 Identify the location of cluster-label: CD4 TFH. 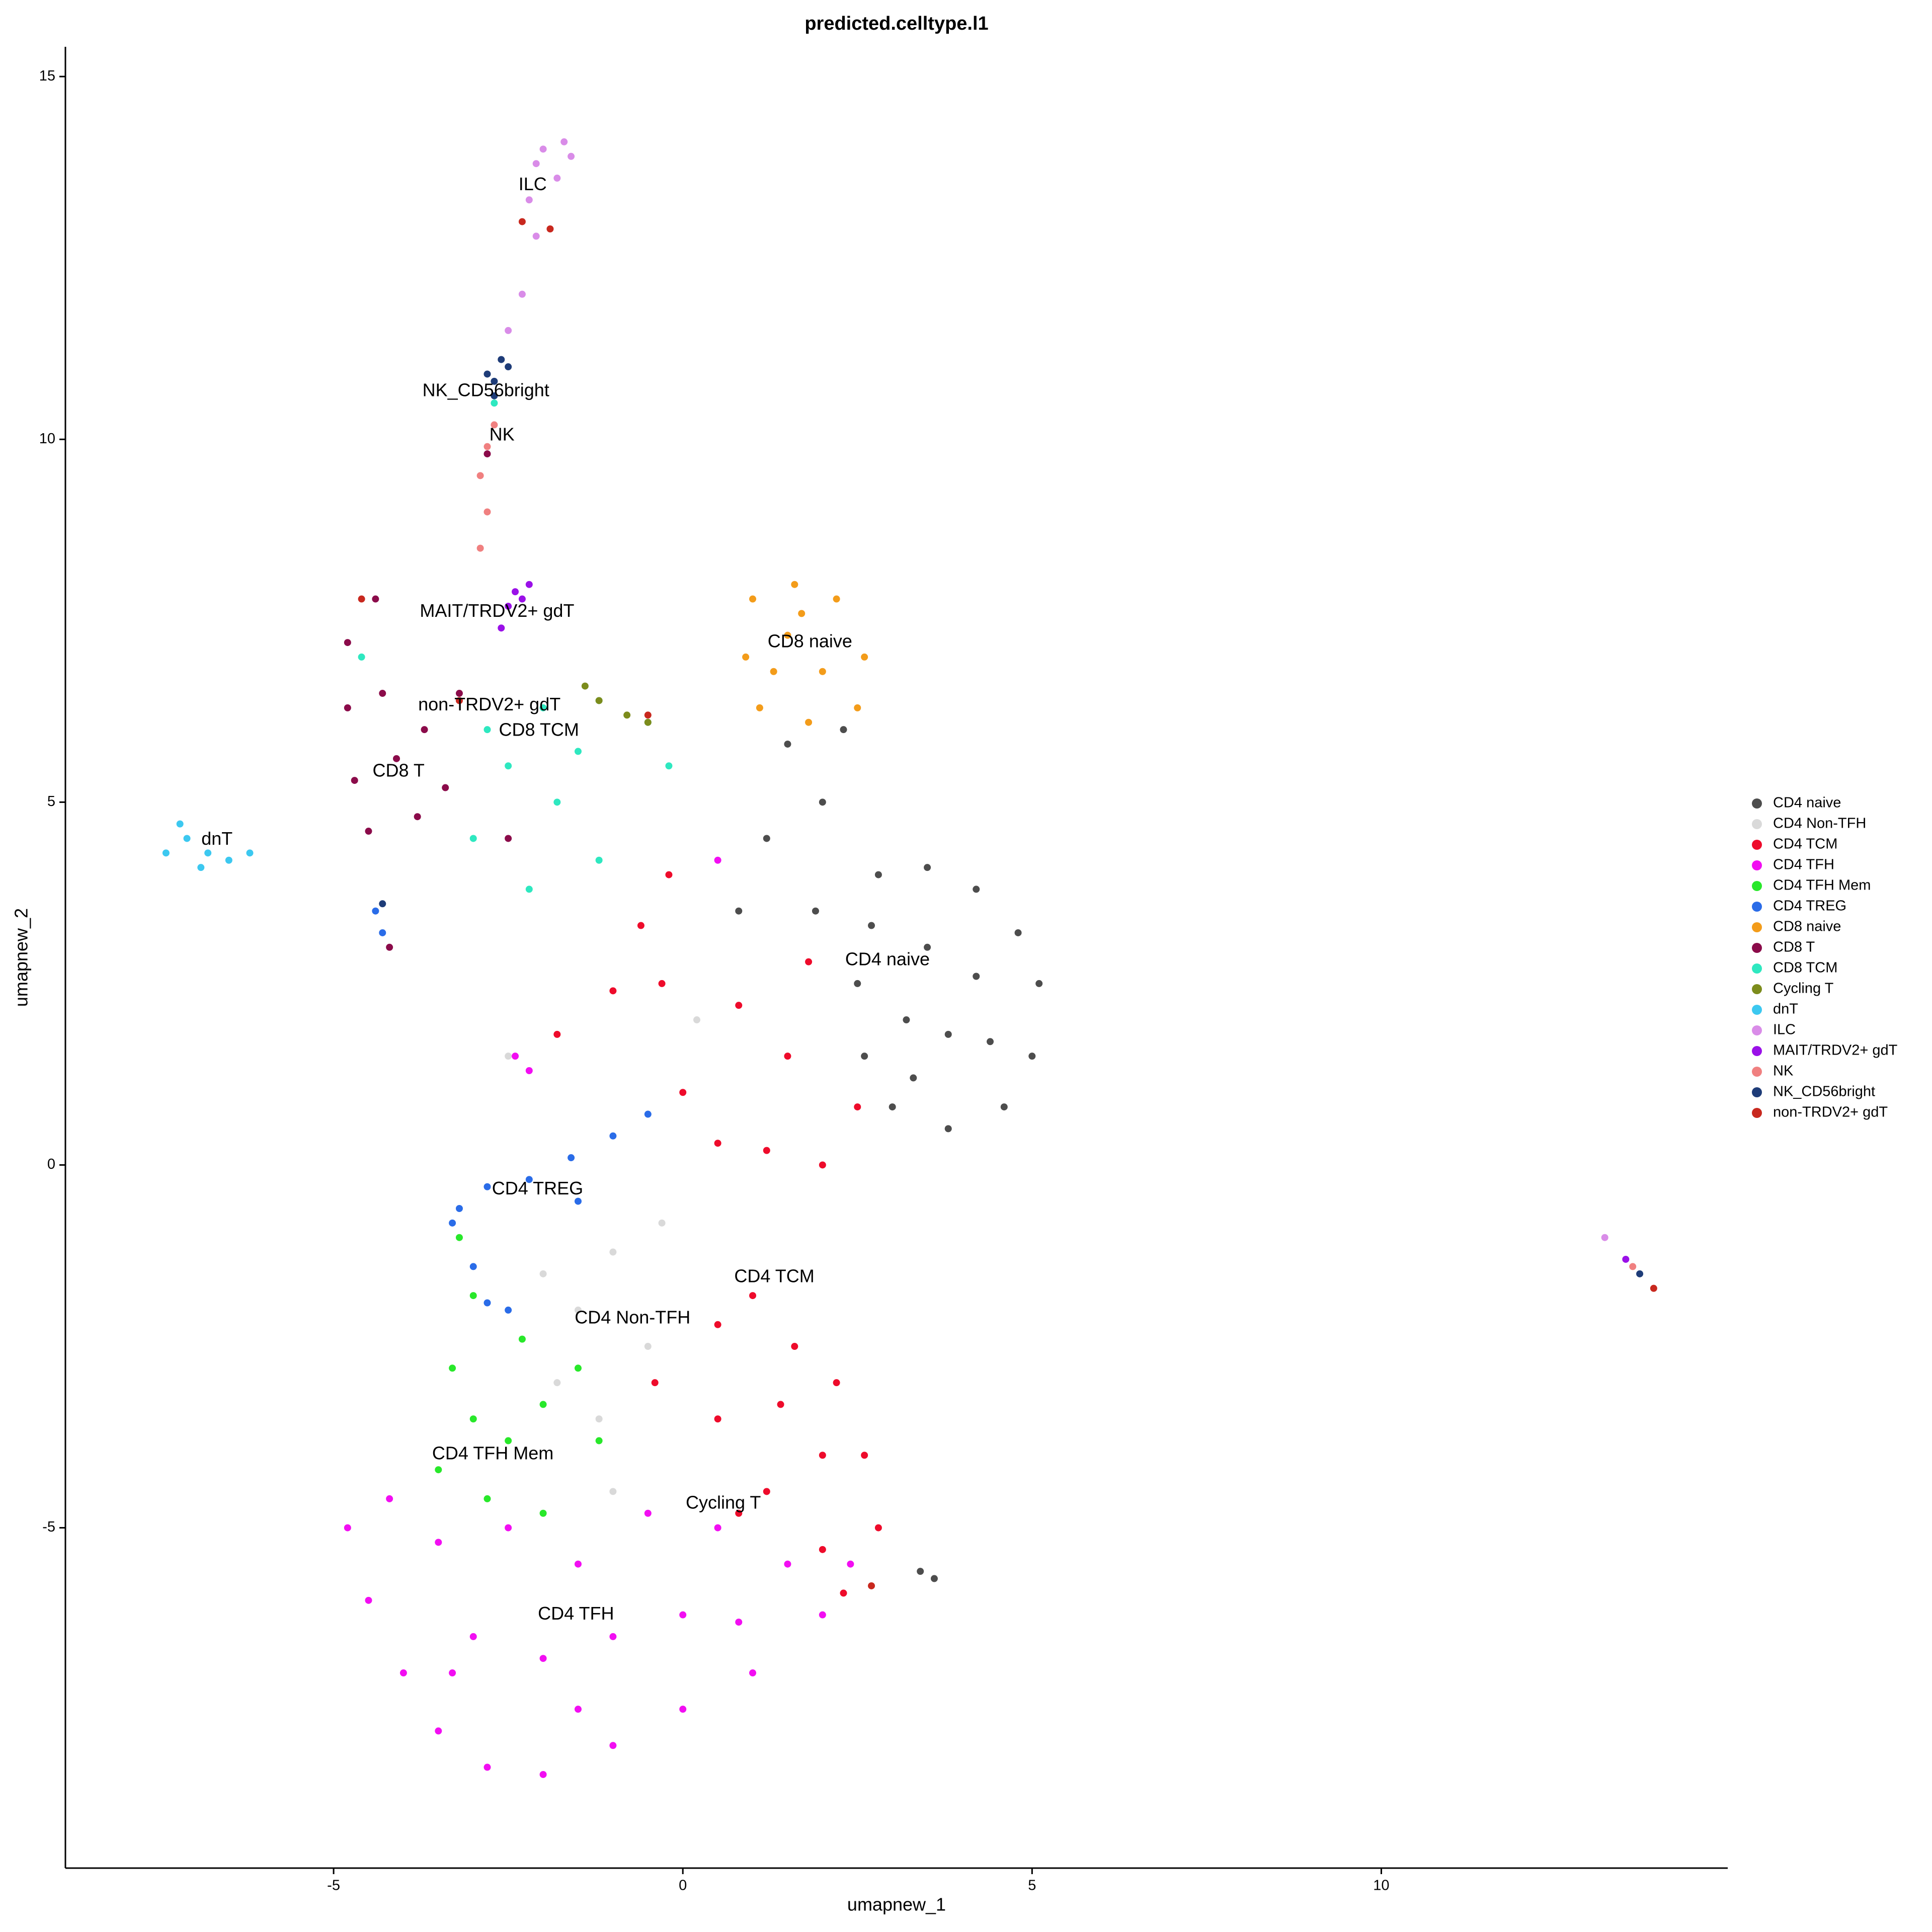
(576, 1614).